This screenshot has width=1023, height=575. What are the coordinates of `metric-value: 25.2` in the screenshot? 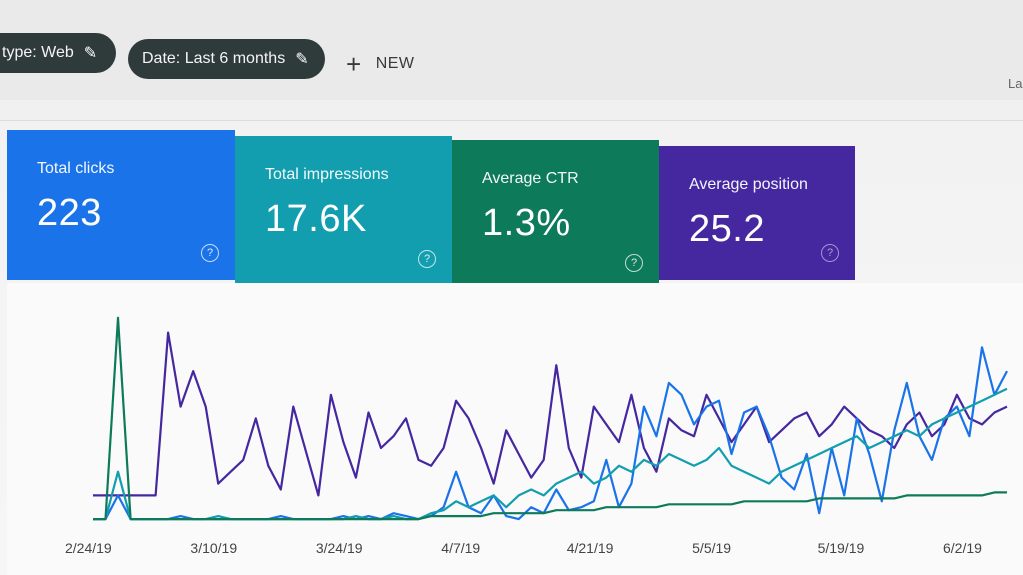 It's located at (727, 229).